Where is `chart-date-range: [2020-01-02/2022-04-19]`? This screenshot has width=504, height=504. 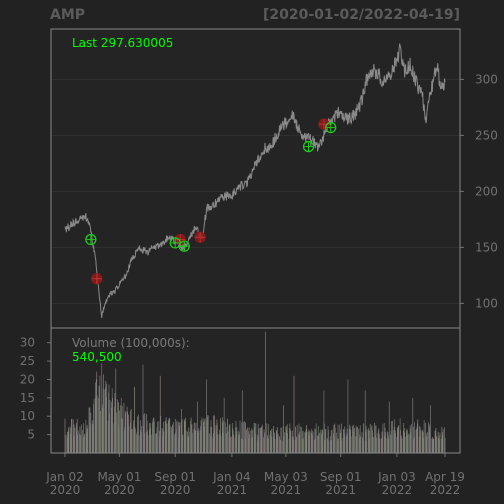 chart-date-range: [2020-01-02/2022-04-19] is located at coordinates (361, 15).